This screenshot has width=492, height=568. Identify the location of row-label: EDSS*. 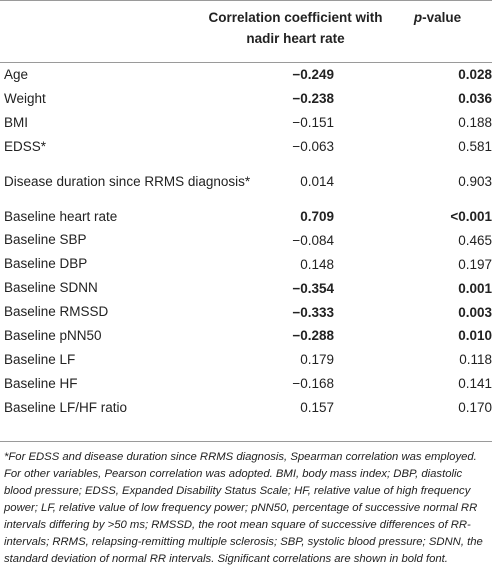
(25, 146).